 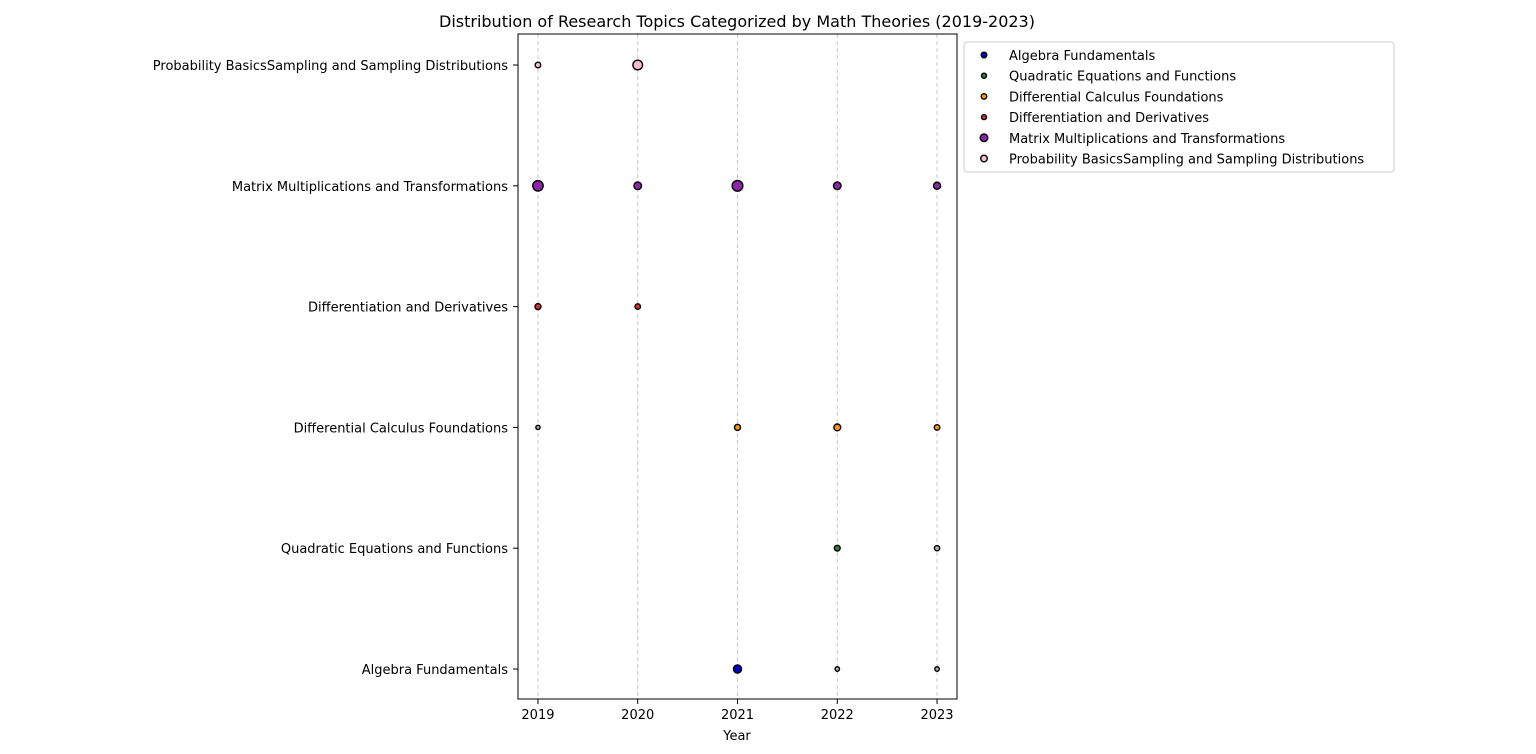 What do you see at coordinates (837, 715) in the screenshot?
I see `x-tick-label: 2022` at bounding box center [837, 715].